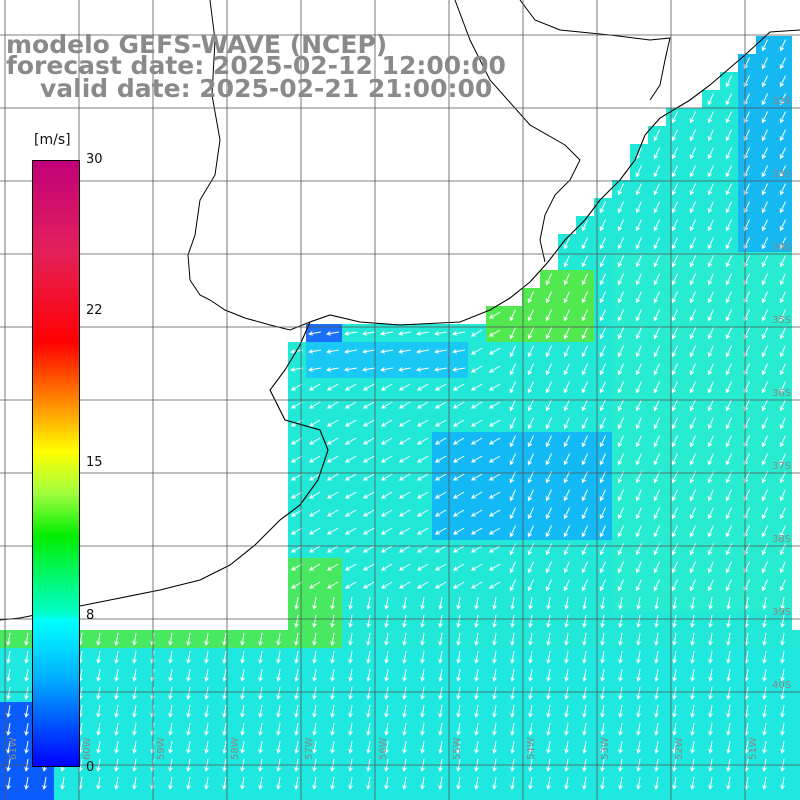  I want to click on latitude-label: 35S, so click(781, 320).